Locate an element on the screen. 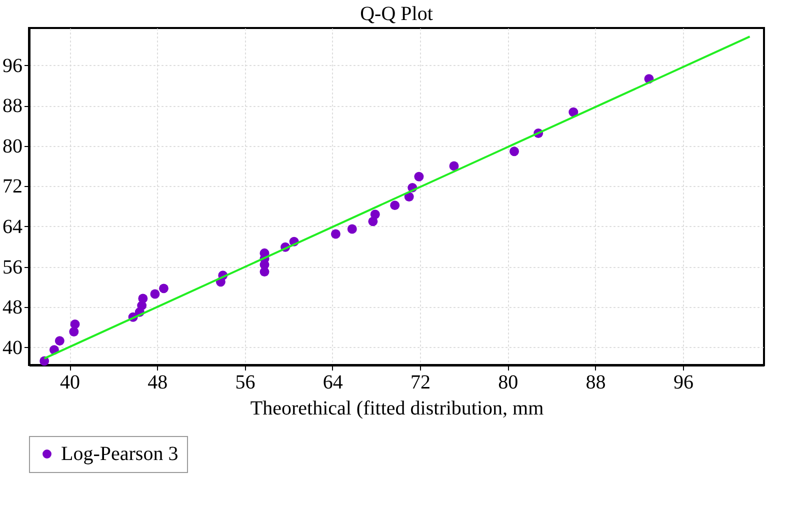 The height and width of the screenshot is (517, 790). y-tick-label: 96 is located at coordinates (12, 65).